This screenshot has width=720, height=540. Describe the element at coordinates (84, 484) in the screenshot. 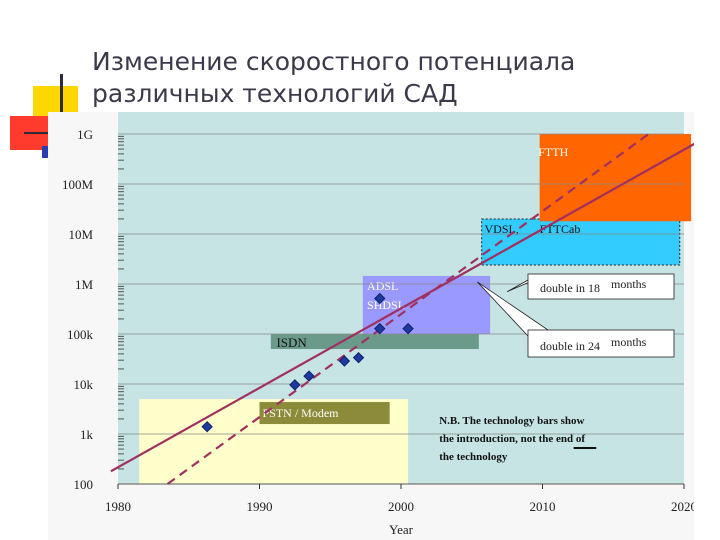

I see `y-tick-label: 100` at that location.